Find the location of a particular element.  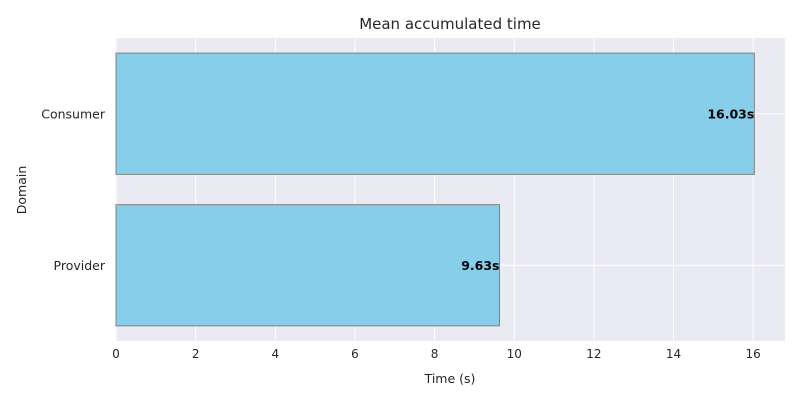

x-tick-label: 10 is located at coordinates (514, 354).